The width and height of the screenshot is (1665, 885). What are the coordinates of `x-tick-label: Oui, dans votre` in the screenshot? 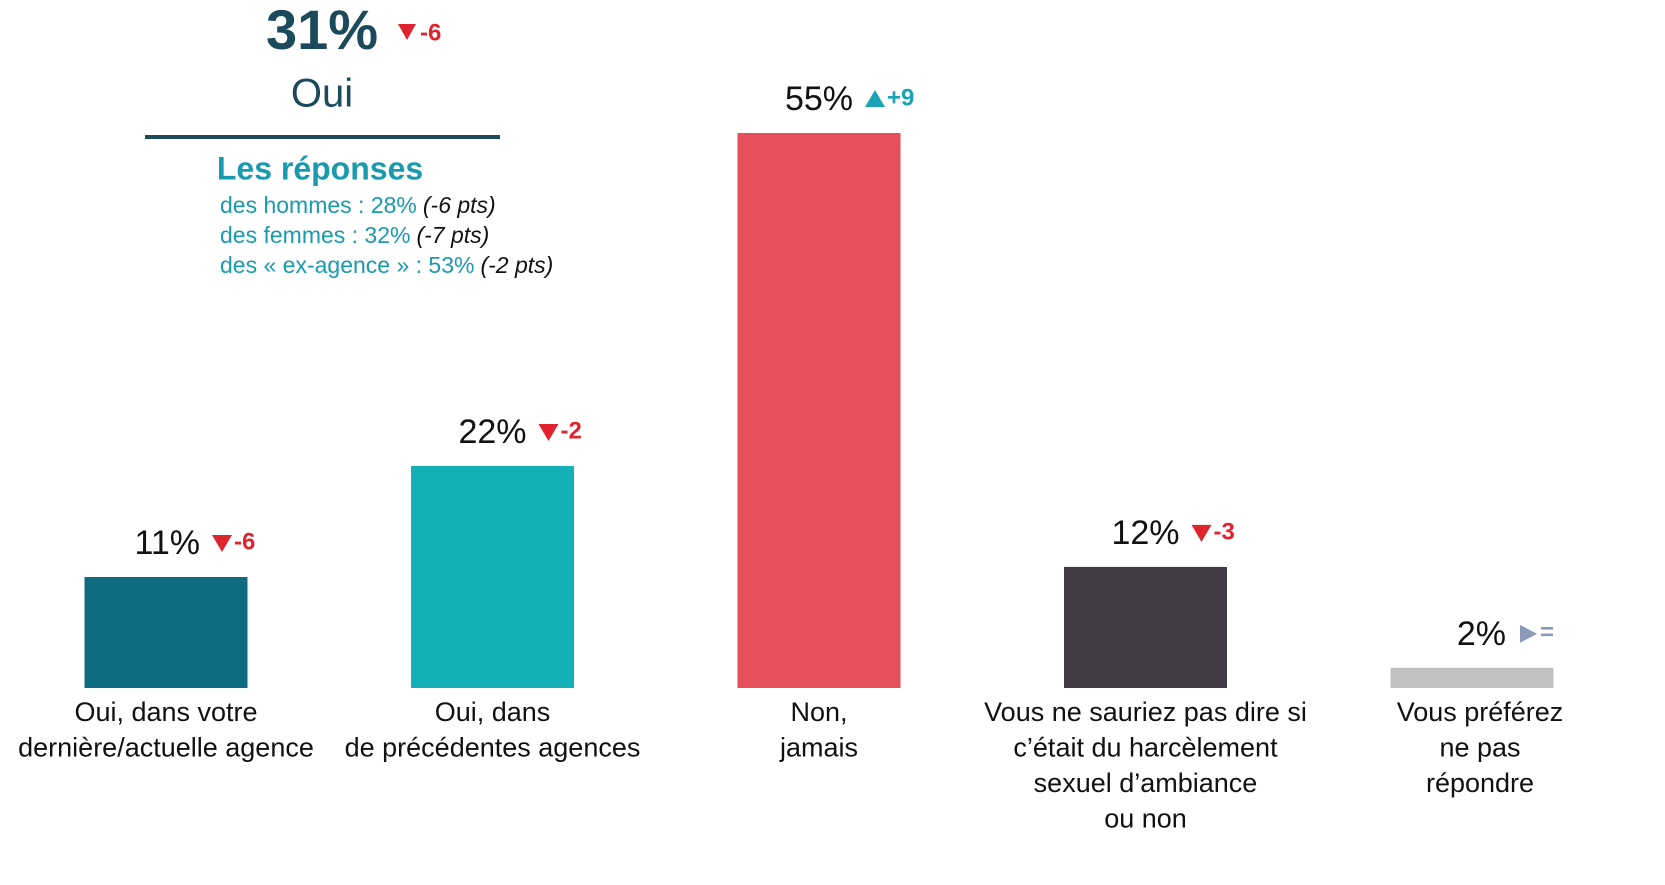 It's located at (165, 712).